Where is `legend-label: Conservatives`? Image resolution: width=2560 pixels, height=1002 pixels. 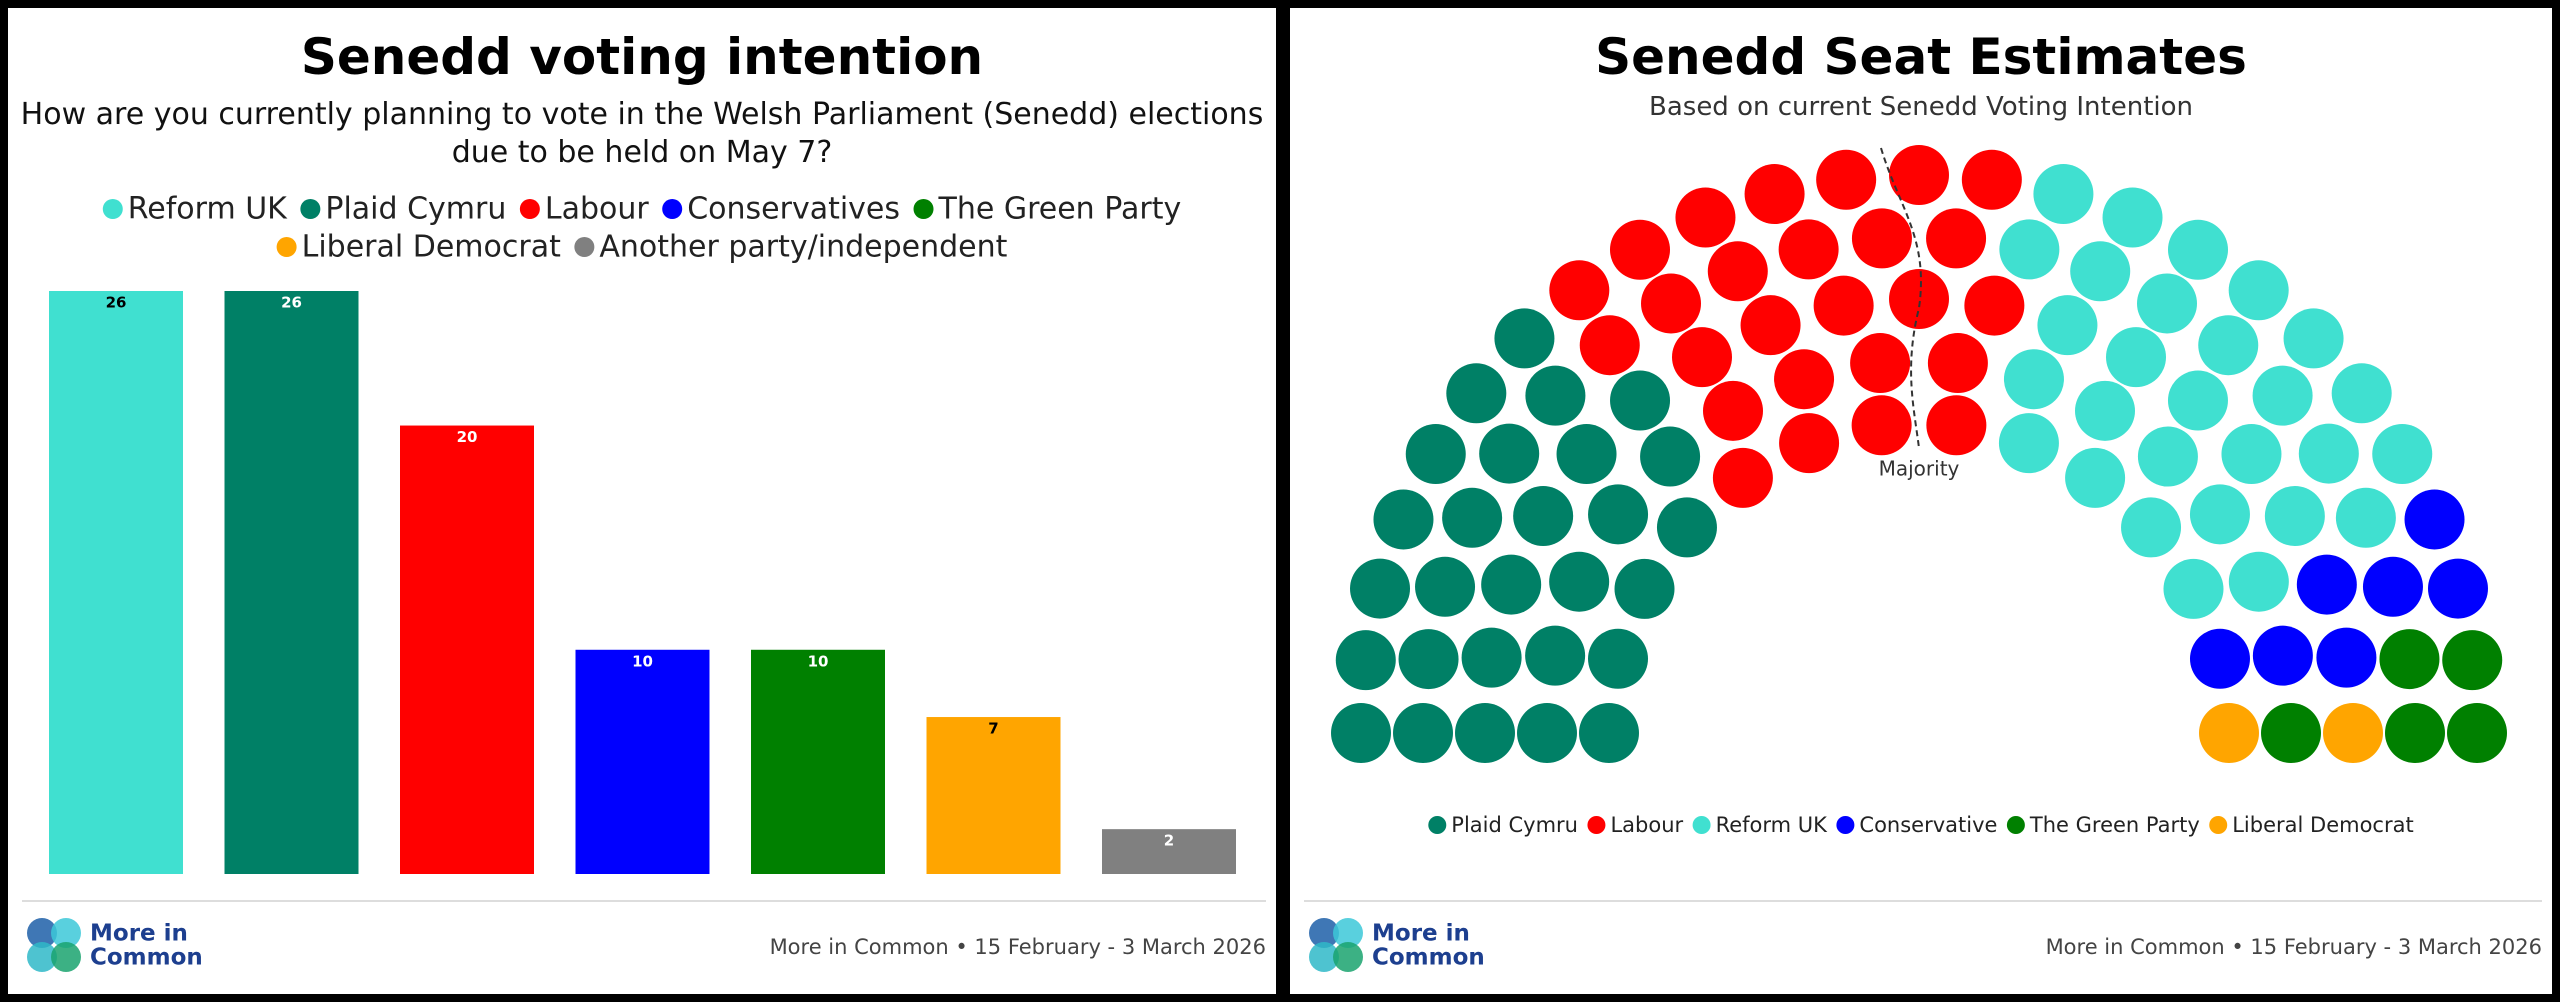 legend-label: Conservatives is located at coordinates (793, 209).